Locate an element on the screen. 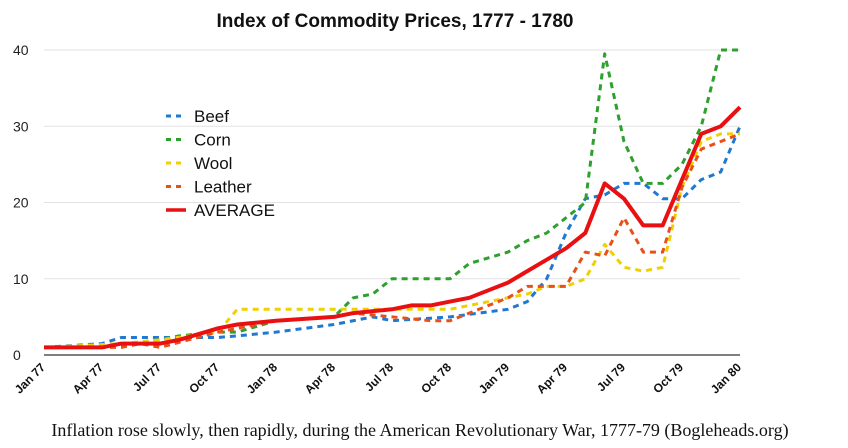 Image resolution: width=848 pixels, height=448 pixels. y-tick-label: 0 is located at coordinates (17, 355).